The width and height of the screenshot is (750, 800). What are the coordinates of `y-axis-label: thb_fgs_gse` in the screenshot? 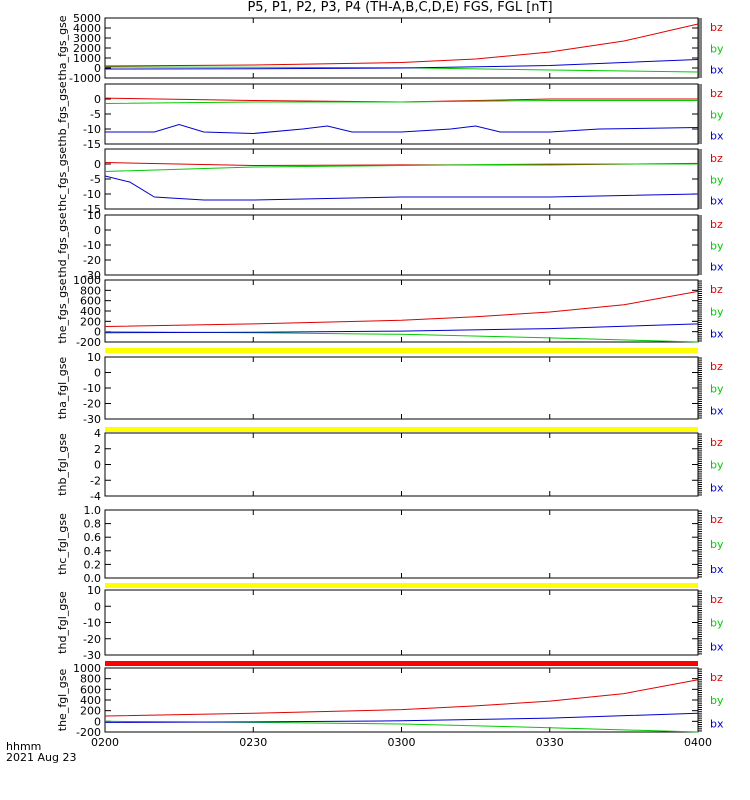 It's located at (62, 114).